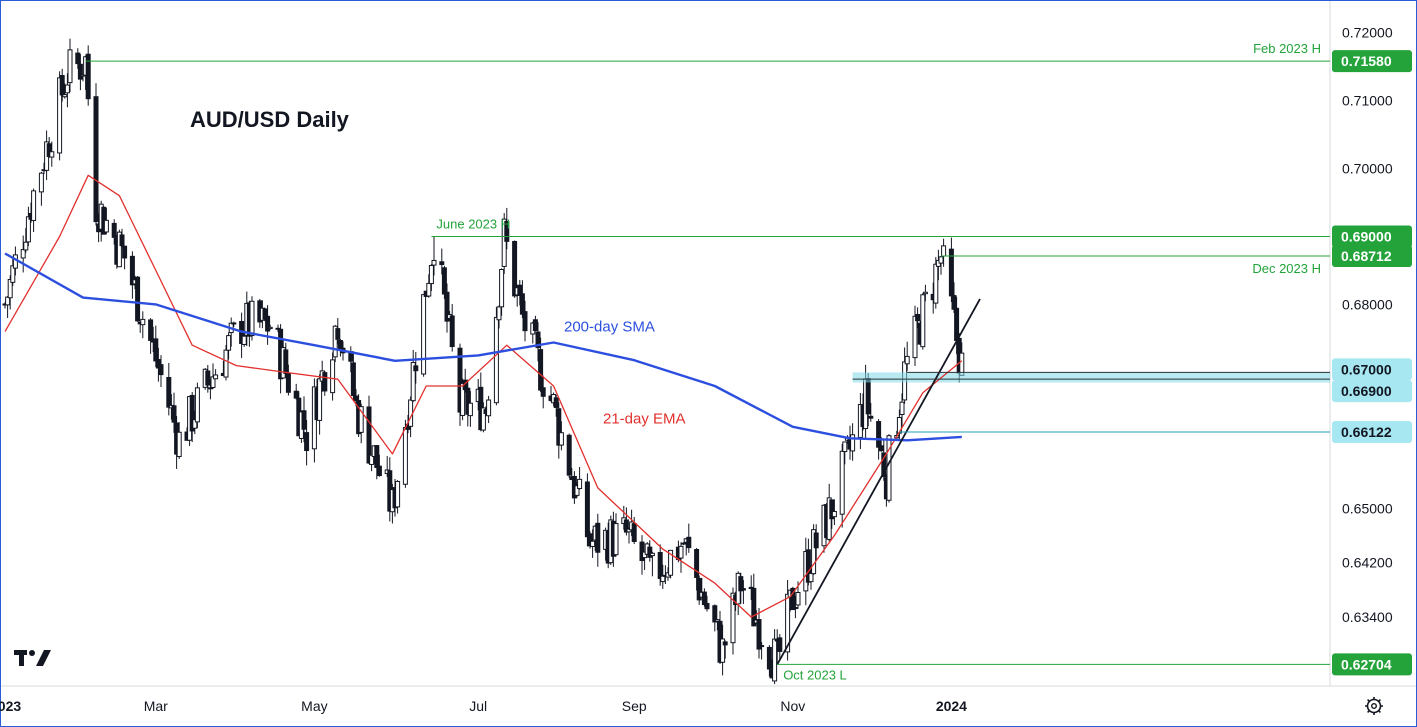  I want to click on x-tick-label: Sep, so click(634, 706).